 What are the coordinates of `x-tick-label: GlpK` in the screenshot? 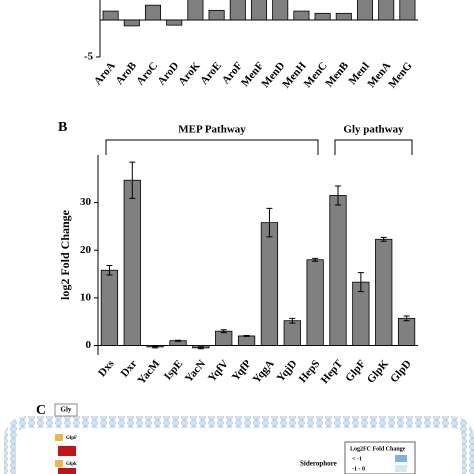 It's located at (378, 372).